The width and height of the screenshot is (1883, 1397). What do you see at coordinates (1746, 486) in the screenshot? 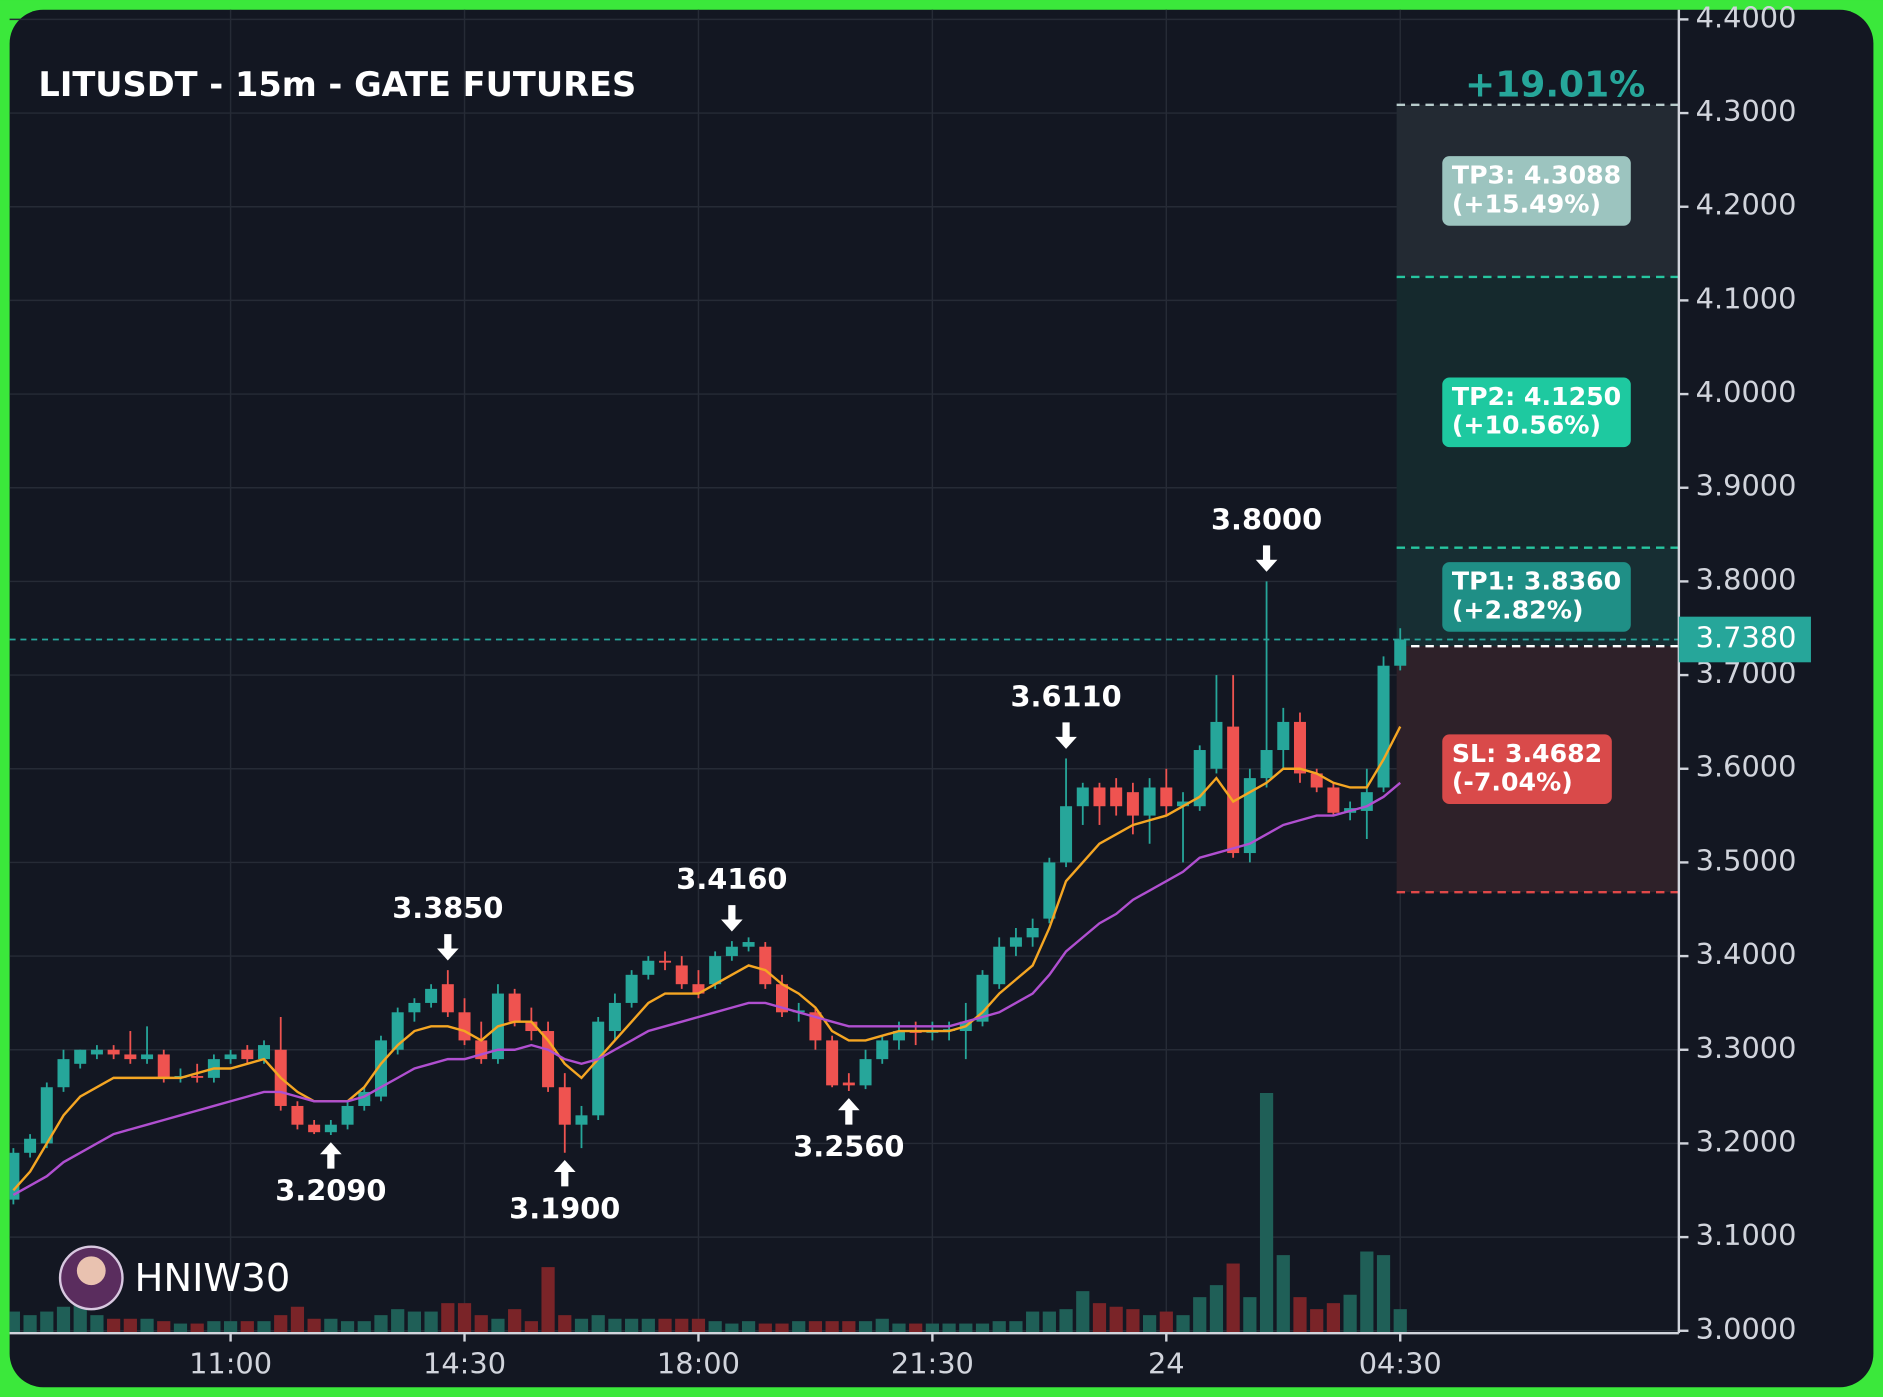
I see `y-tick-label: 3.9000` at bounding box center [1746, 486].